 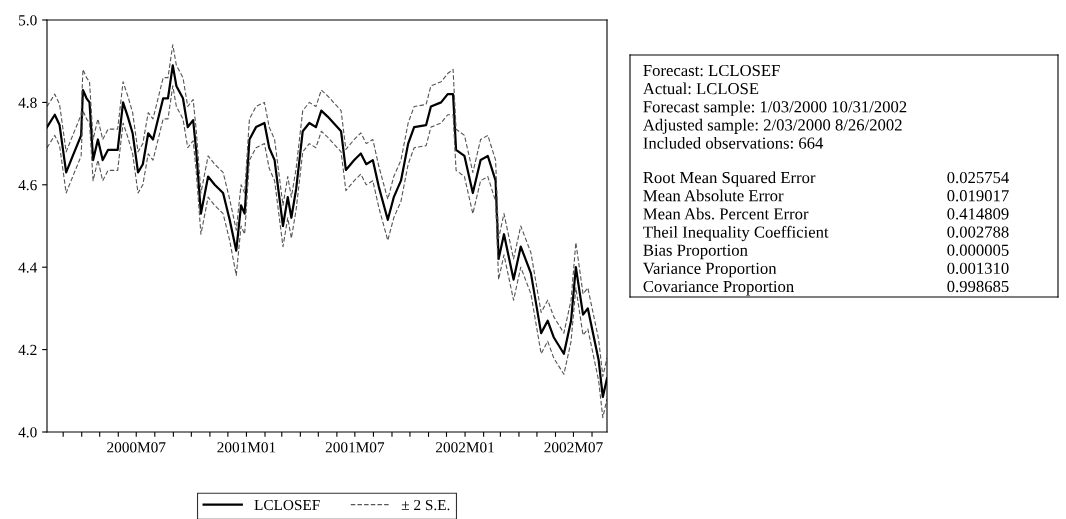 What do you see at coordinates (733, 142) in the screenshot?
I see `text: Included observations: 664` at bounding box center [733, 142].